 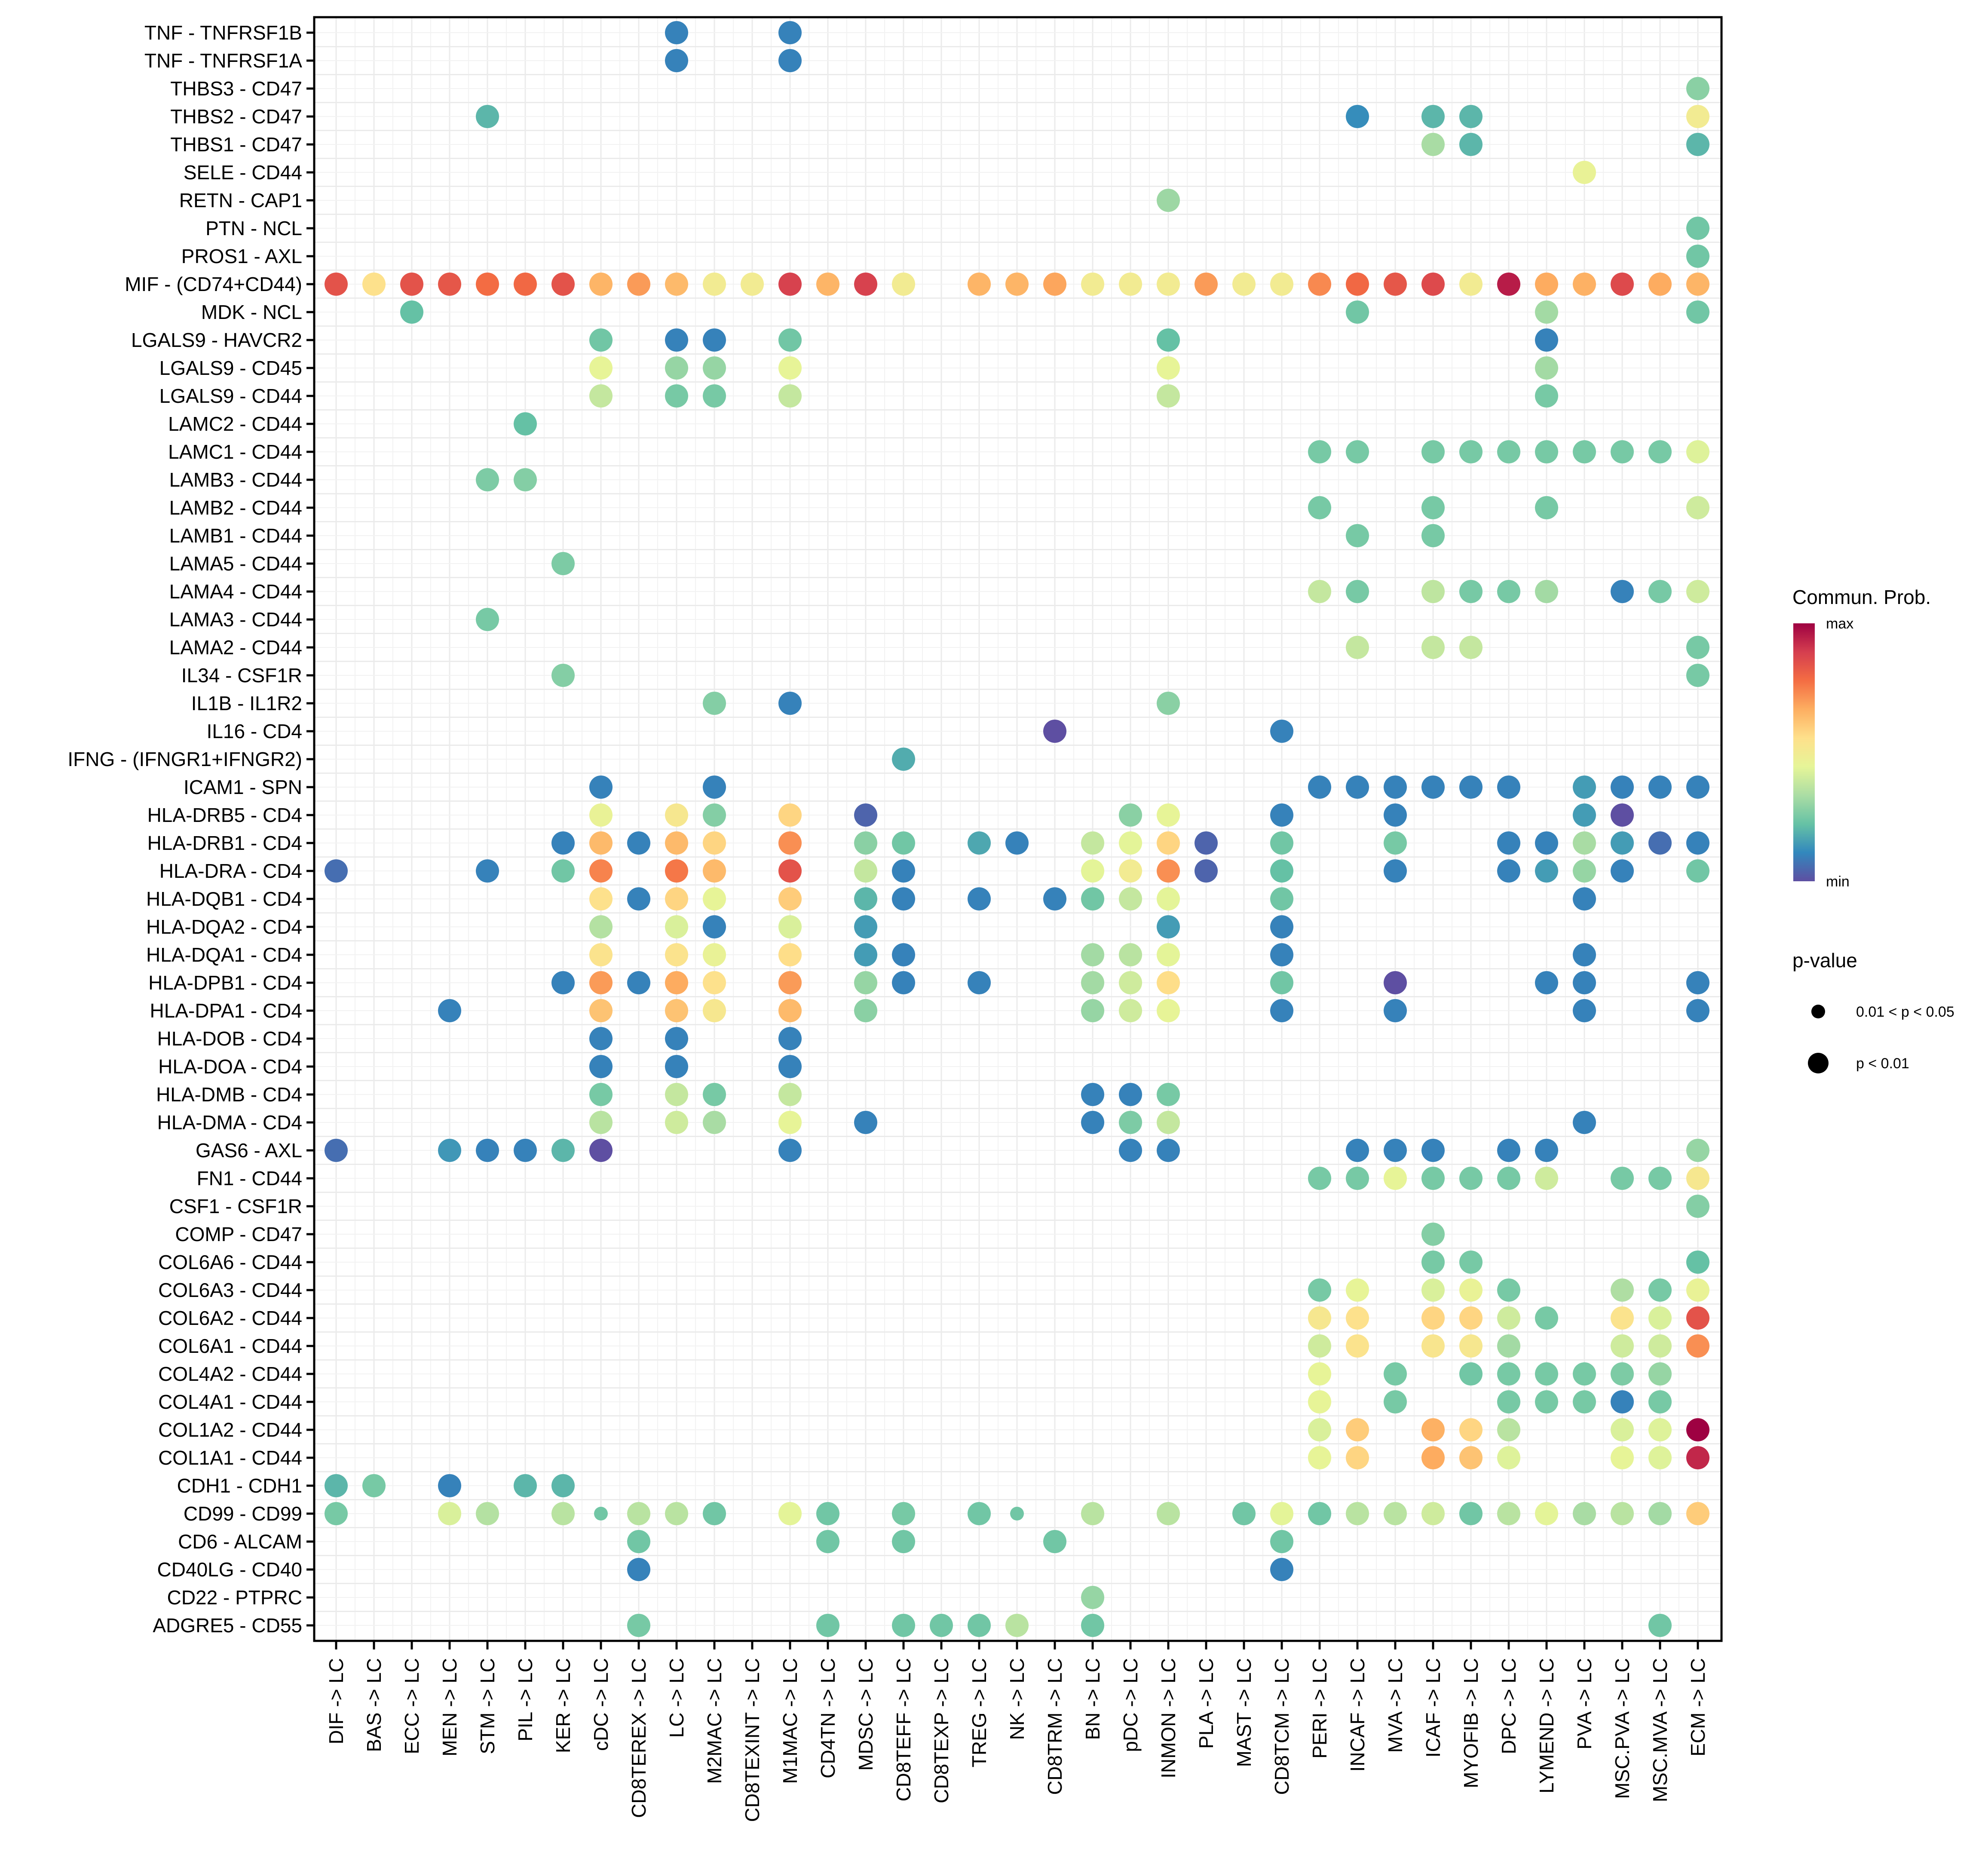 I want to click on y-tick-label: HLA-DRB5 - CD4, so click(x=224, y=815).